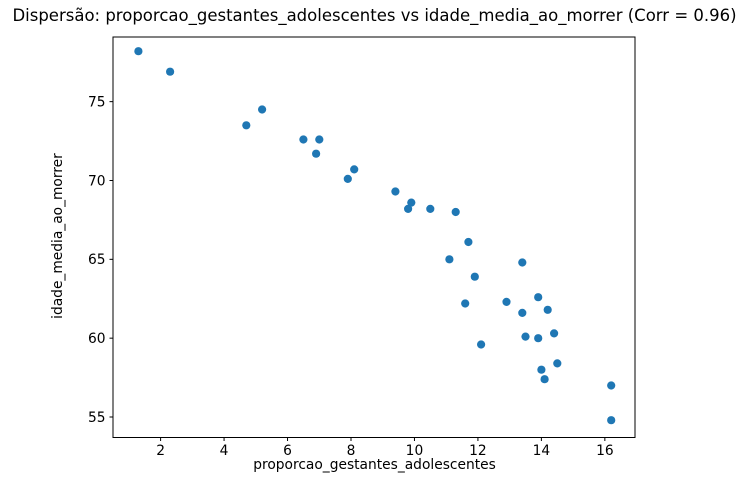 The image size is (749, 490). I want to click on x-tick-label: 12, so click(478, 451).